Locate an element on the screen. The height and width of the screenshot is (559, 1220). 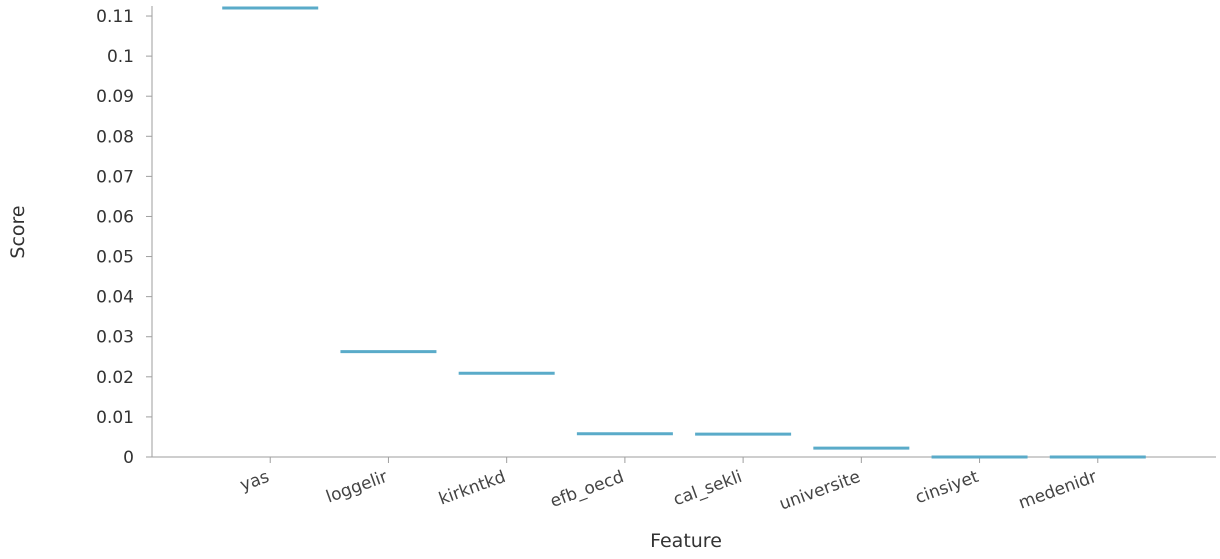
x-tick-label: universite is located at coordinates (820, 491).